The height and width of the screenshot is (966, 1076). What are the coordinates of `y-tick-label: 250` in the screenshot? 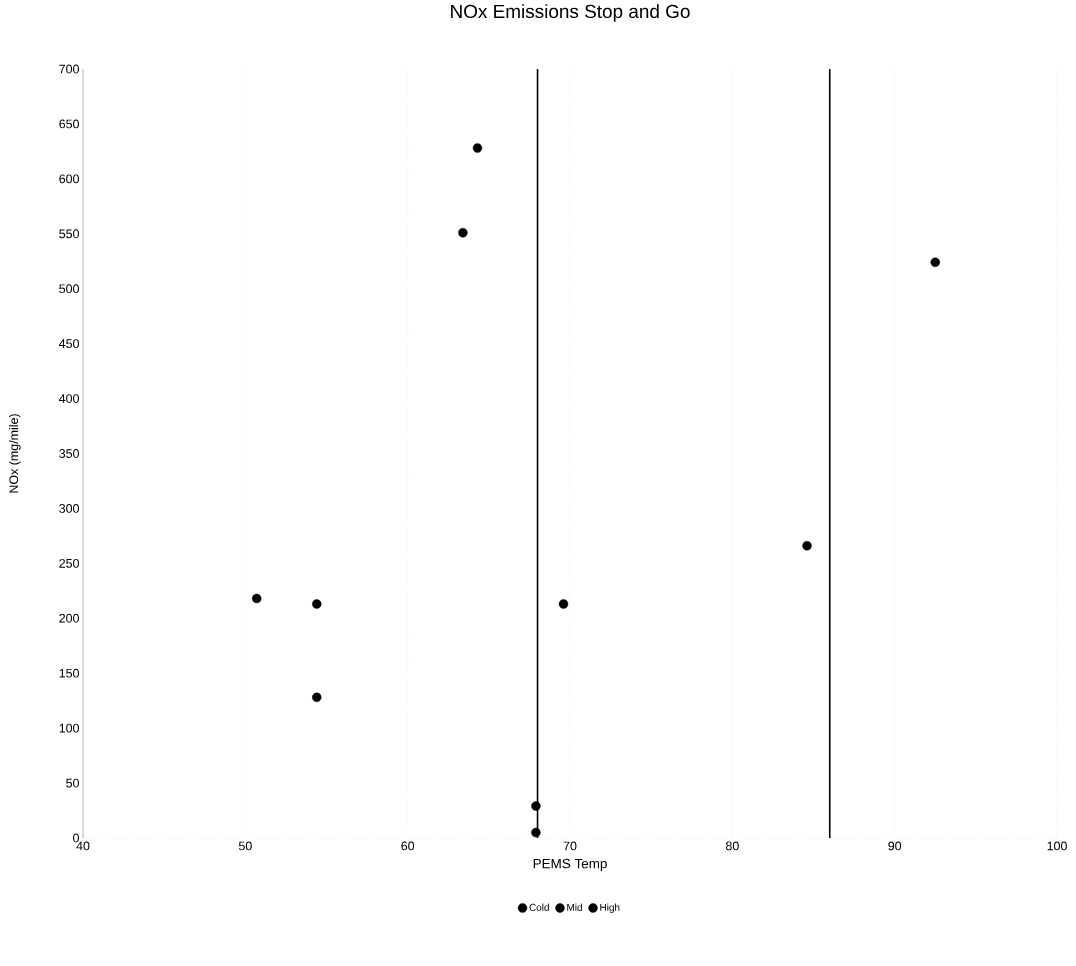 It's located at (69, 563).